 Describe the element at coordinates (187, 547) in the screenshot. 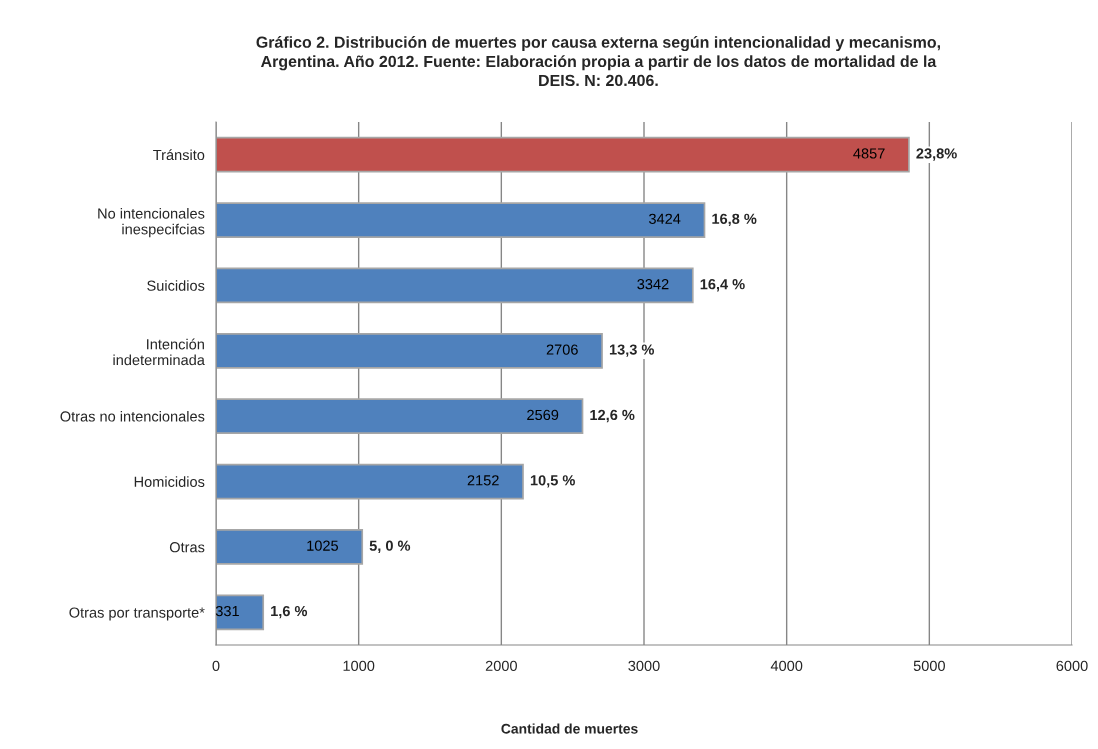

I see `y-tick-label: Otras` at that location.